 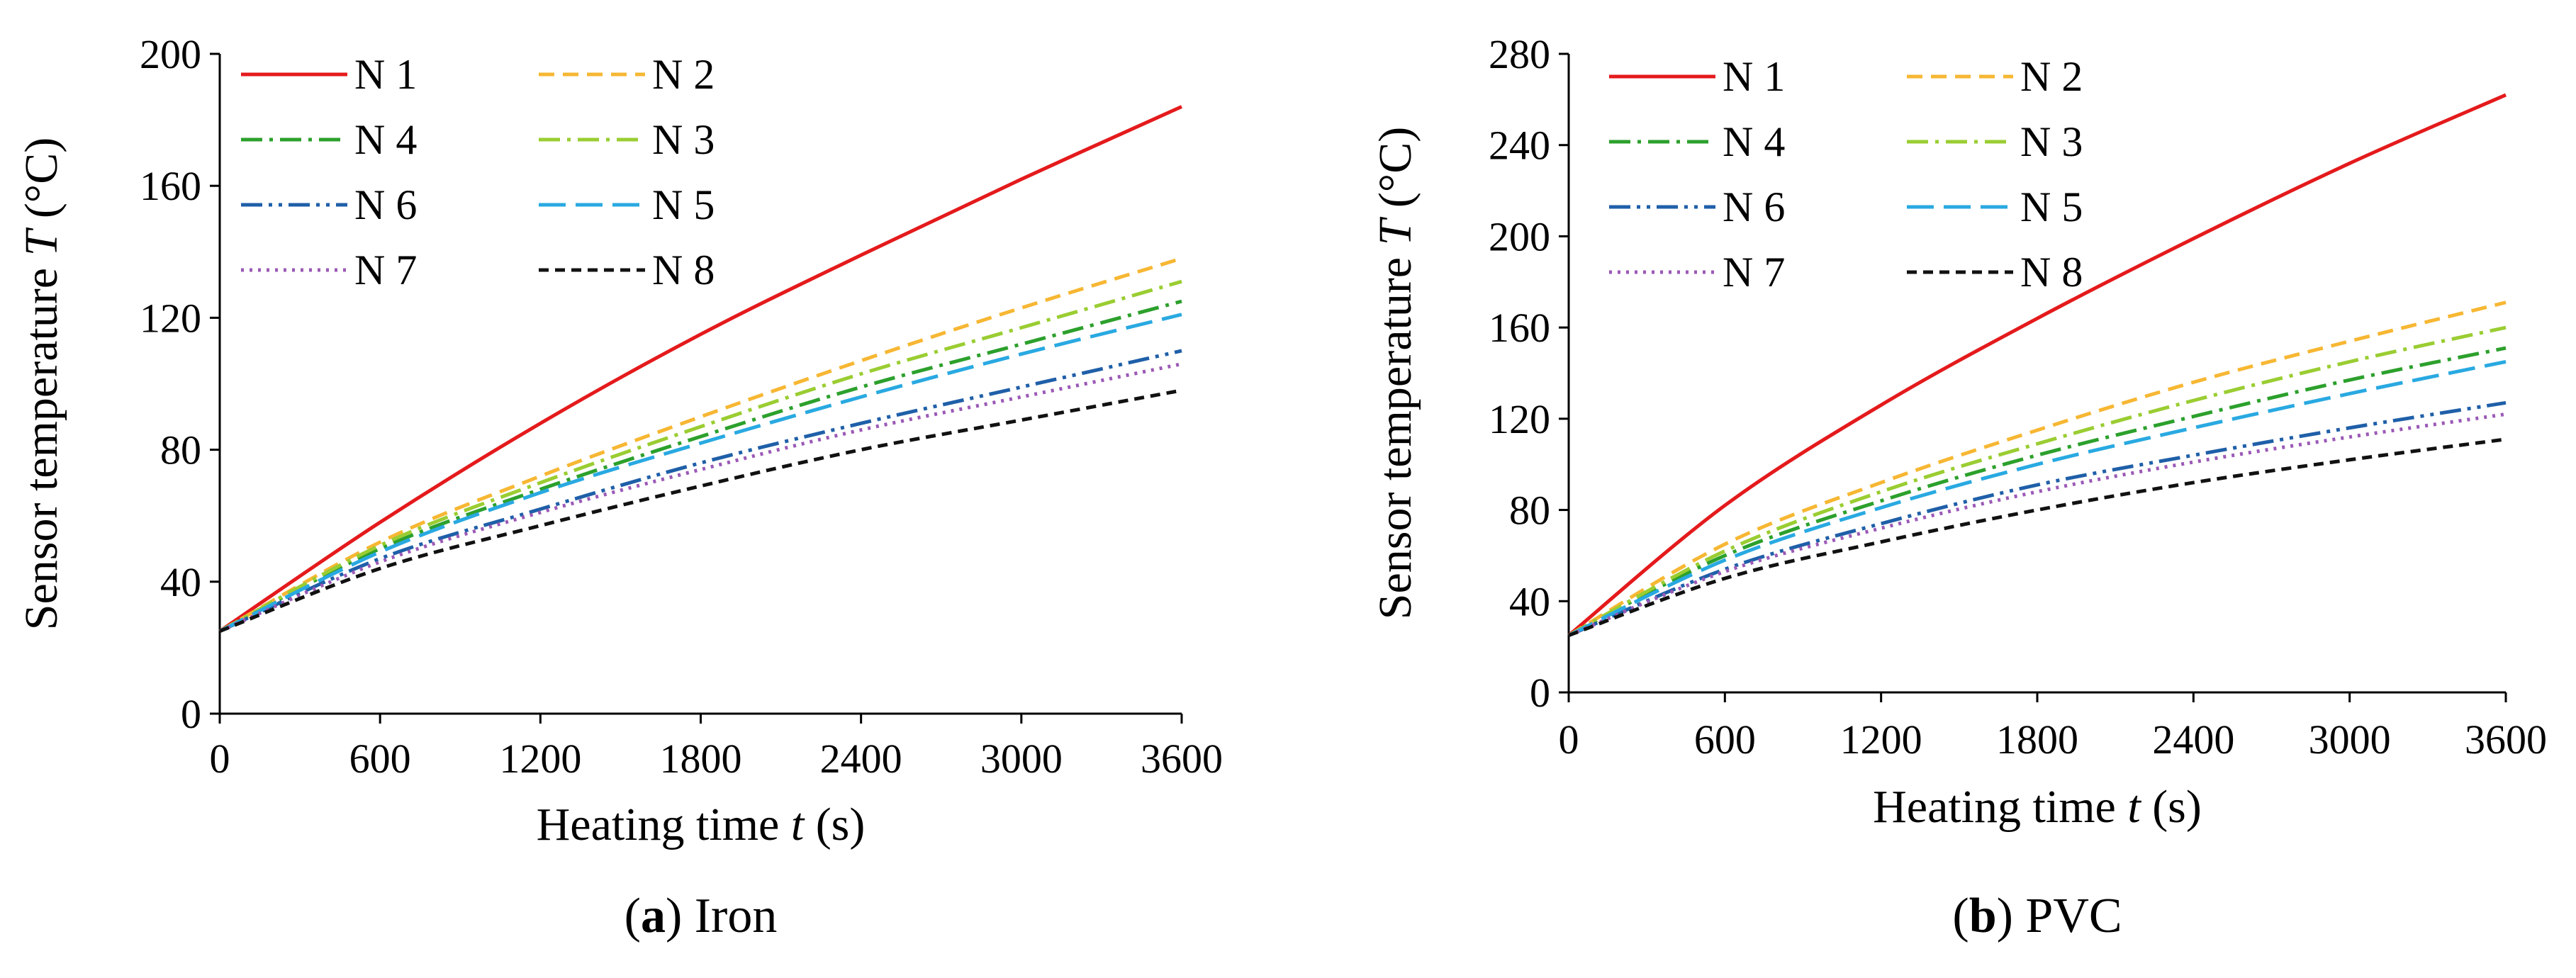 What do you see at coordinates (2037, 916) in the screenshot?
I see `panel-caption: (b) PVC` at bounding box center [2037, 916].